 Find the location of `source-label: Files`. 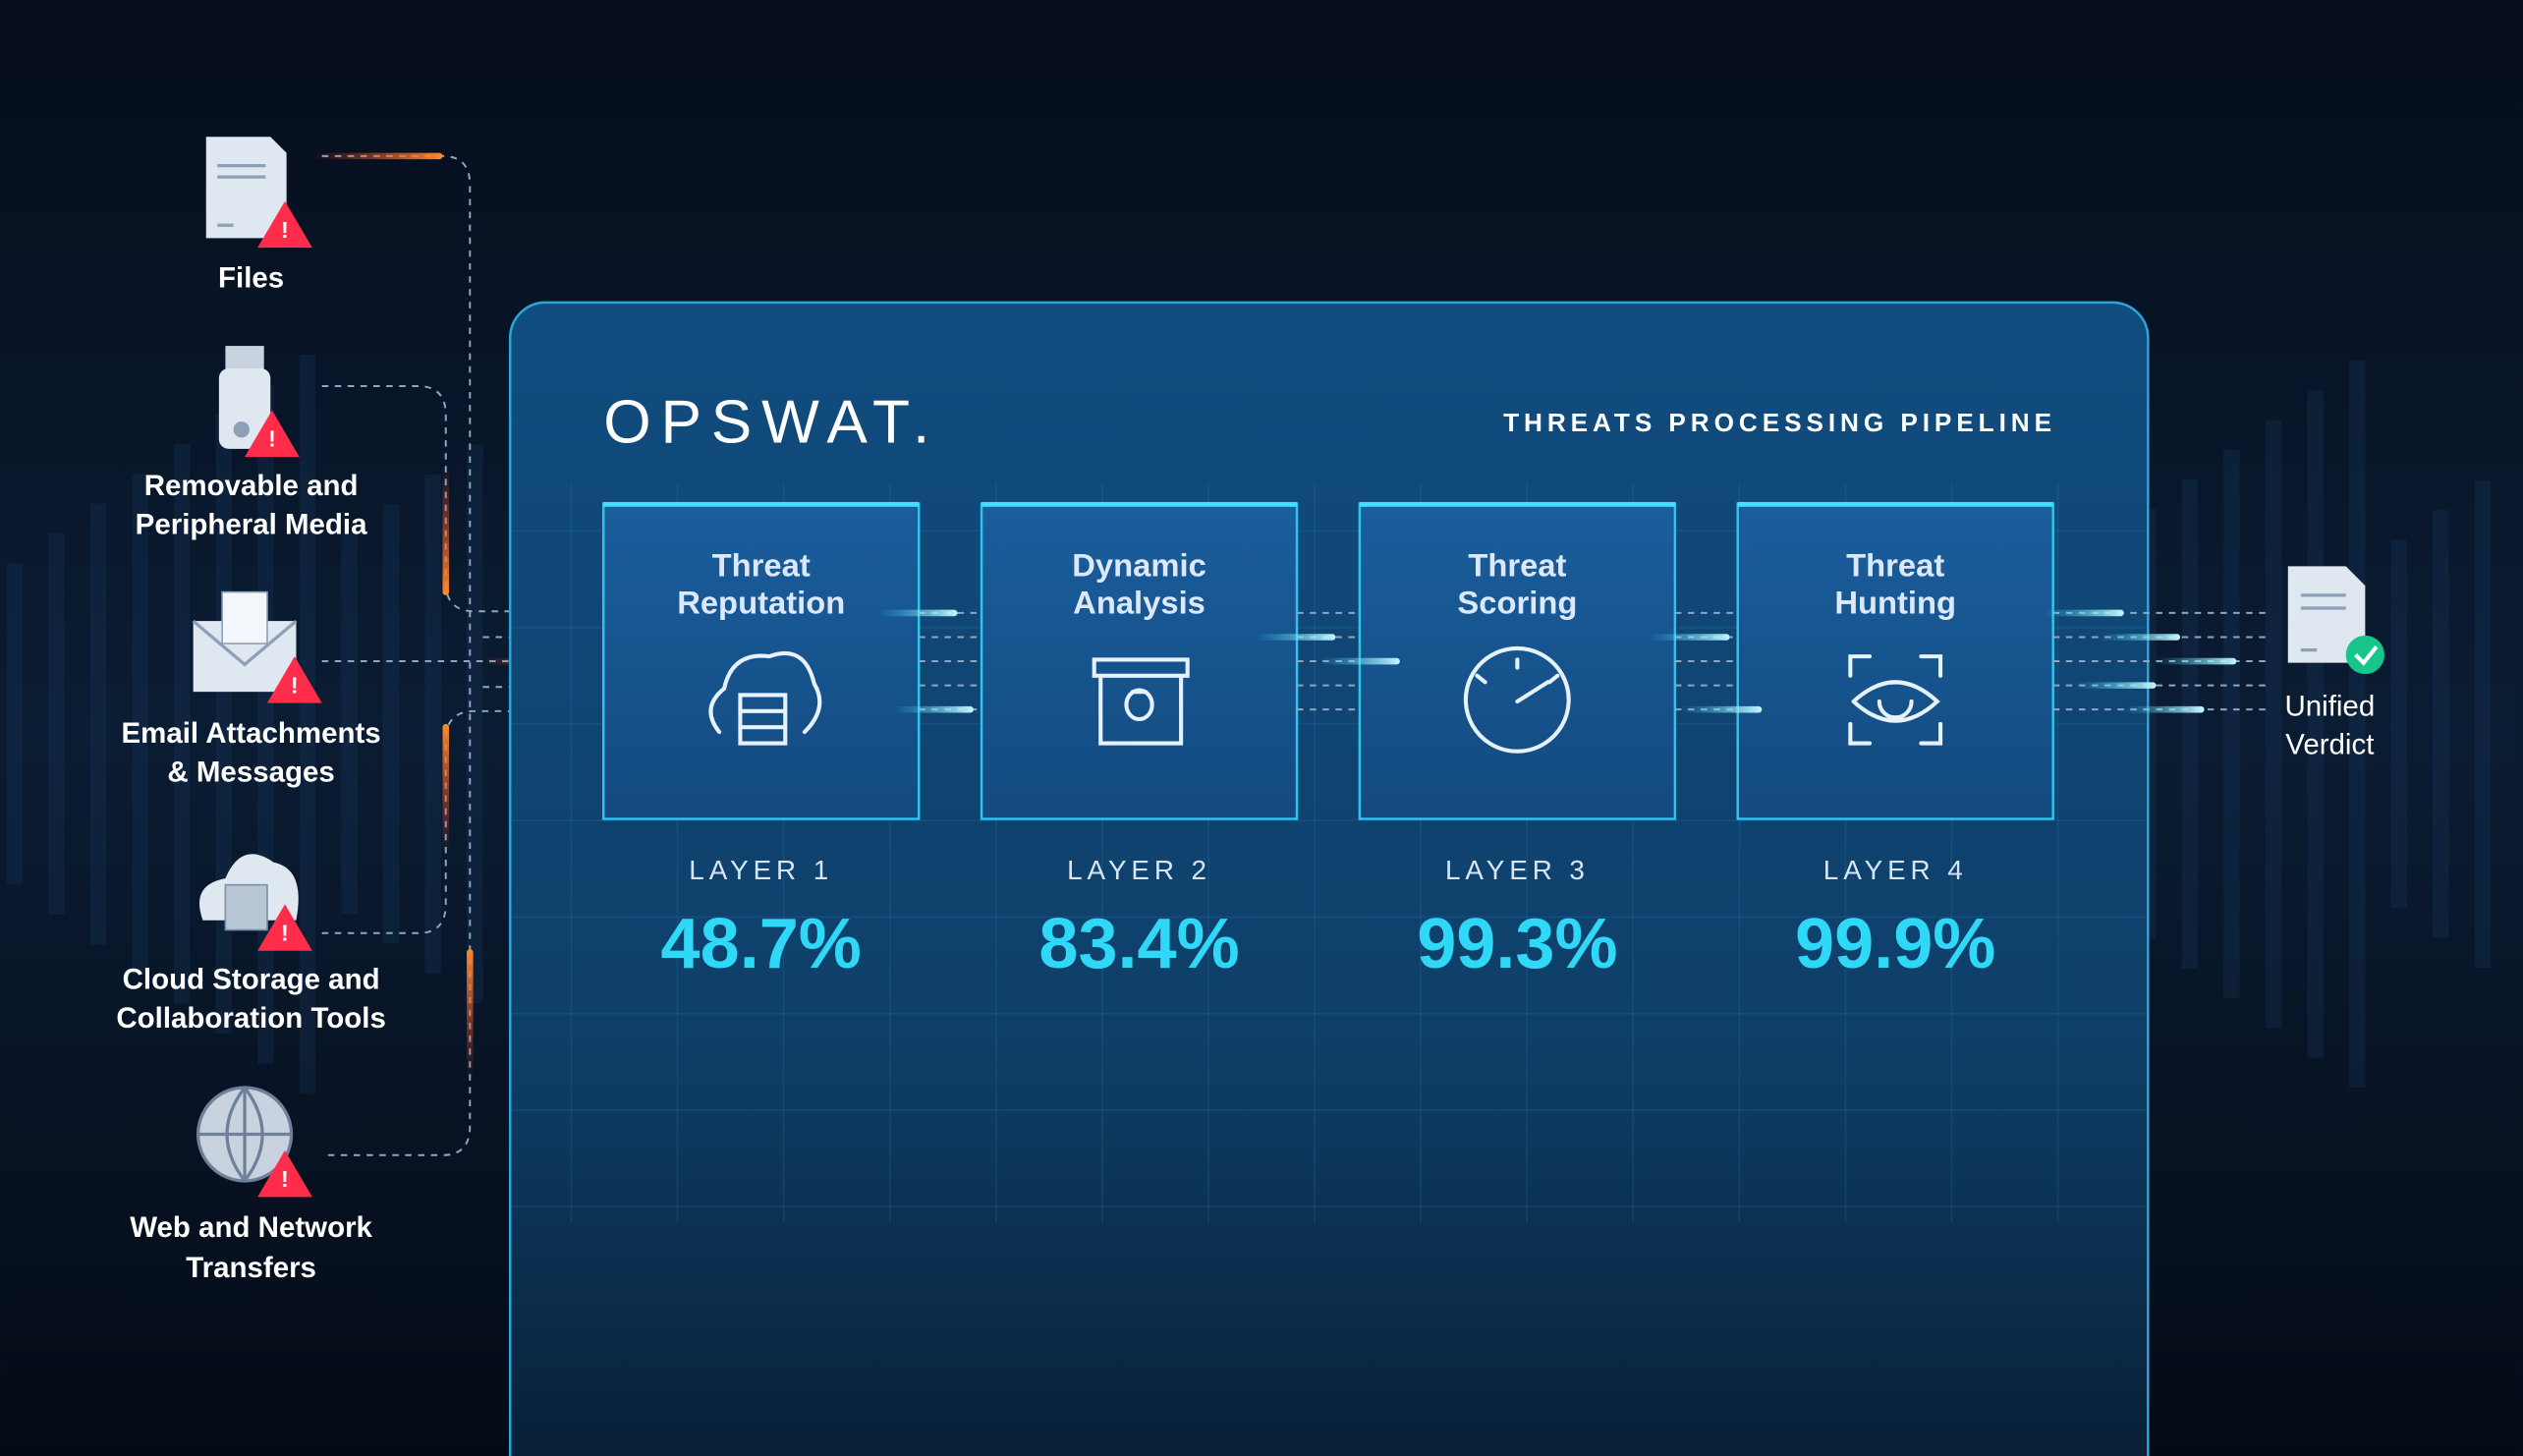

source-label: Files is located at coordinates (251, 278).